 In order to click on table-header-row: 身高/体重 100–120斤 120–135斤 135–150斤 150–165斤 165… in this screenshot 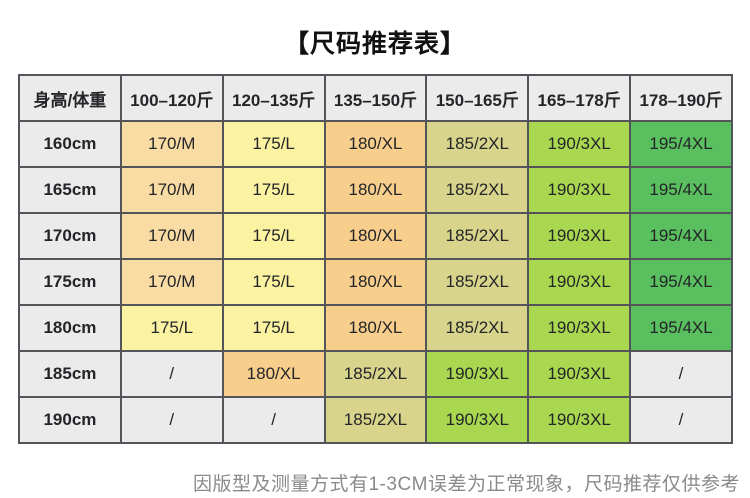, I will do `click(375, 98)`.